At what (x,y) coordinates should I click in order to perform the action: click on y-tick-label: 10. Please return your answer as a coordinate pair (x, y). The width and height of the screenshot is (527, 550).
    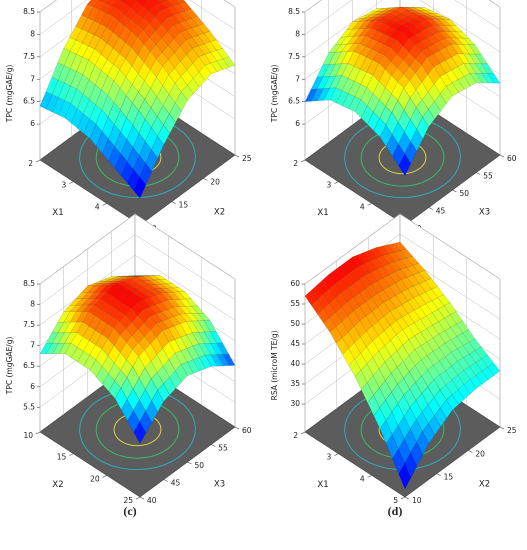
    Looking at the image, I should click on (417, 500).